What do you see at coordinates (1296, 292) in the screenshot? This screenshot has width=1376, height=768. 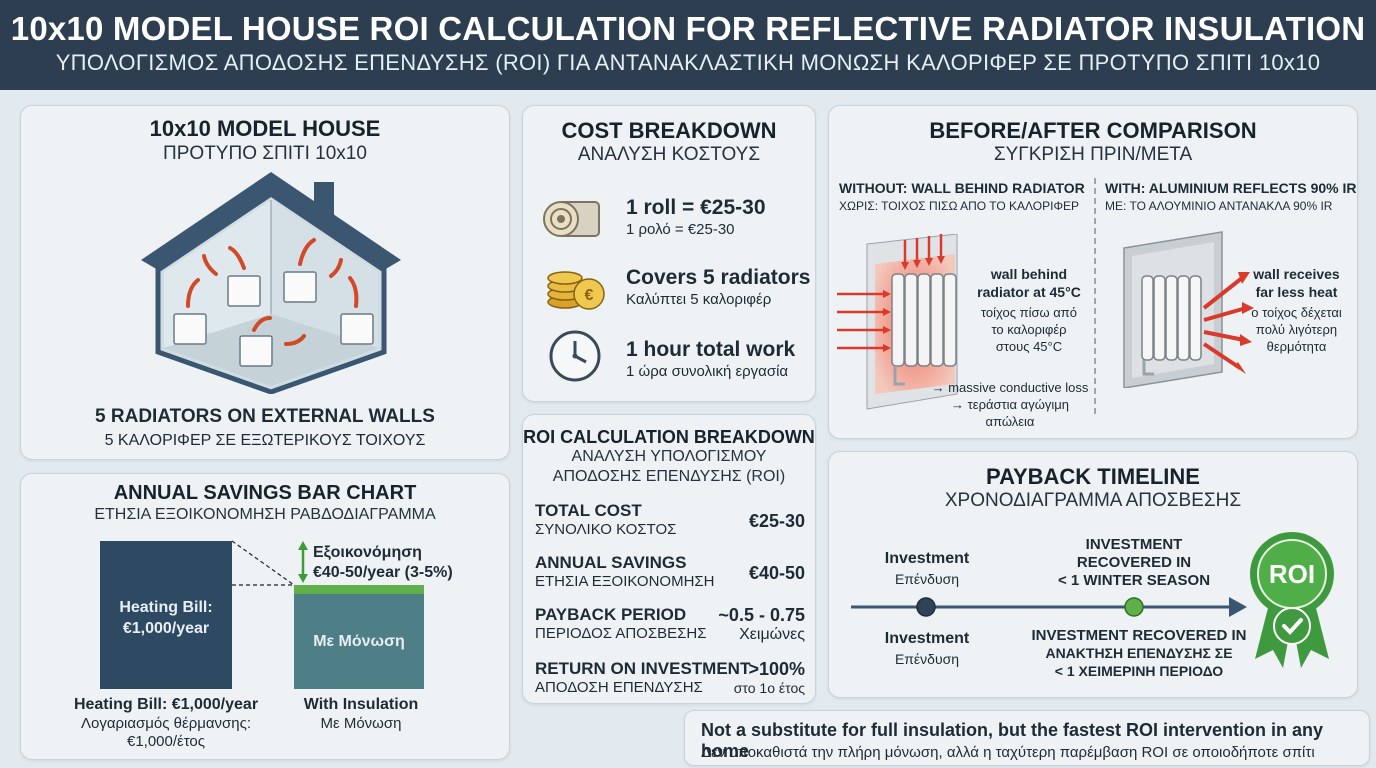 I see `with-note-2: far less heat` at bounding box center [1296, 292].